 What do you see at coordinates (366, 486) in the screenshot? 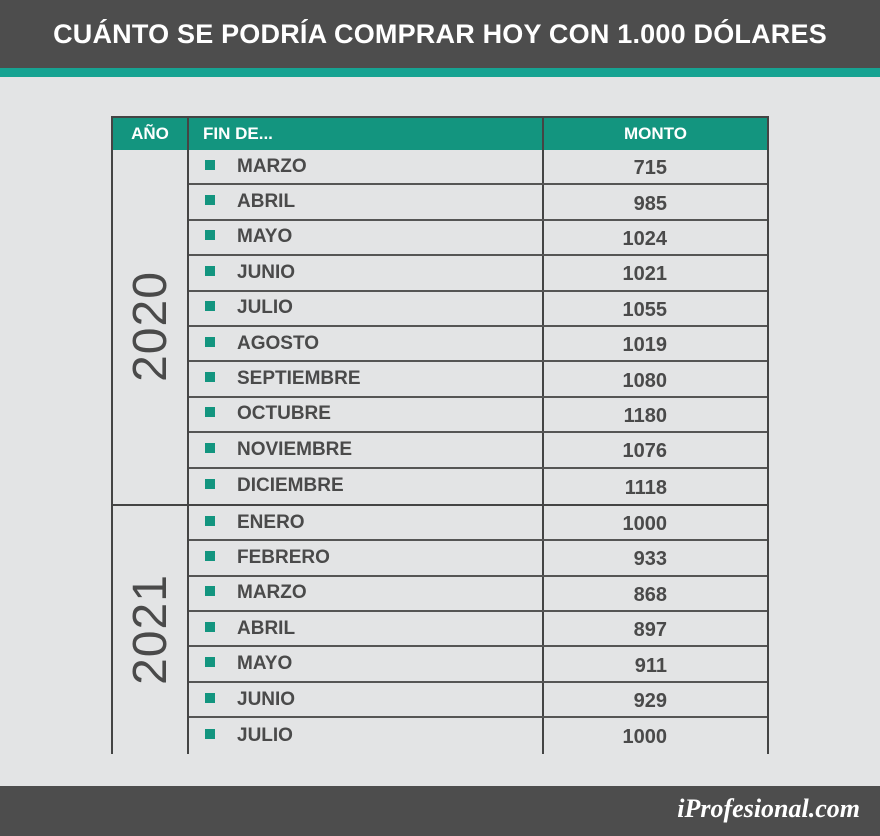
I see `month-cell: DICIEMBRE` at bounding box center [366, 486].